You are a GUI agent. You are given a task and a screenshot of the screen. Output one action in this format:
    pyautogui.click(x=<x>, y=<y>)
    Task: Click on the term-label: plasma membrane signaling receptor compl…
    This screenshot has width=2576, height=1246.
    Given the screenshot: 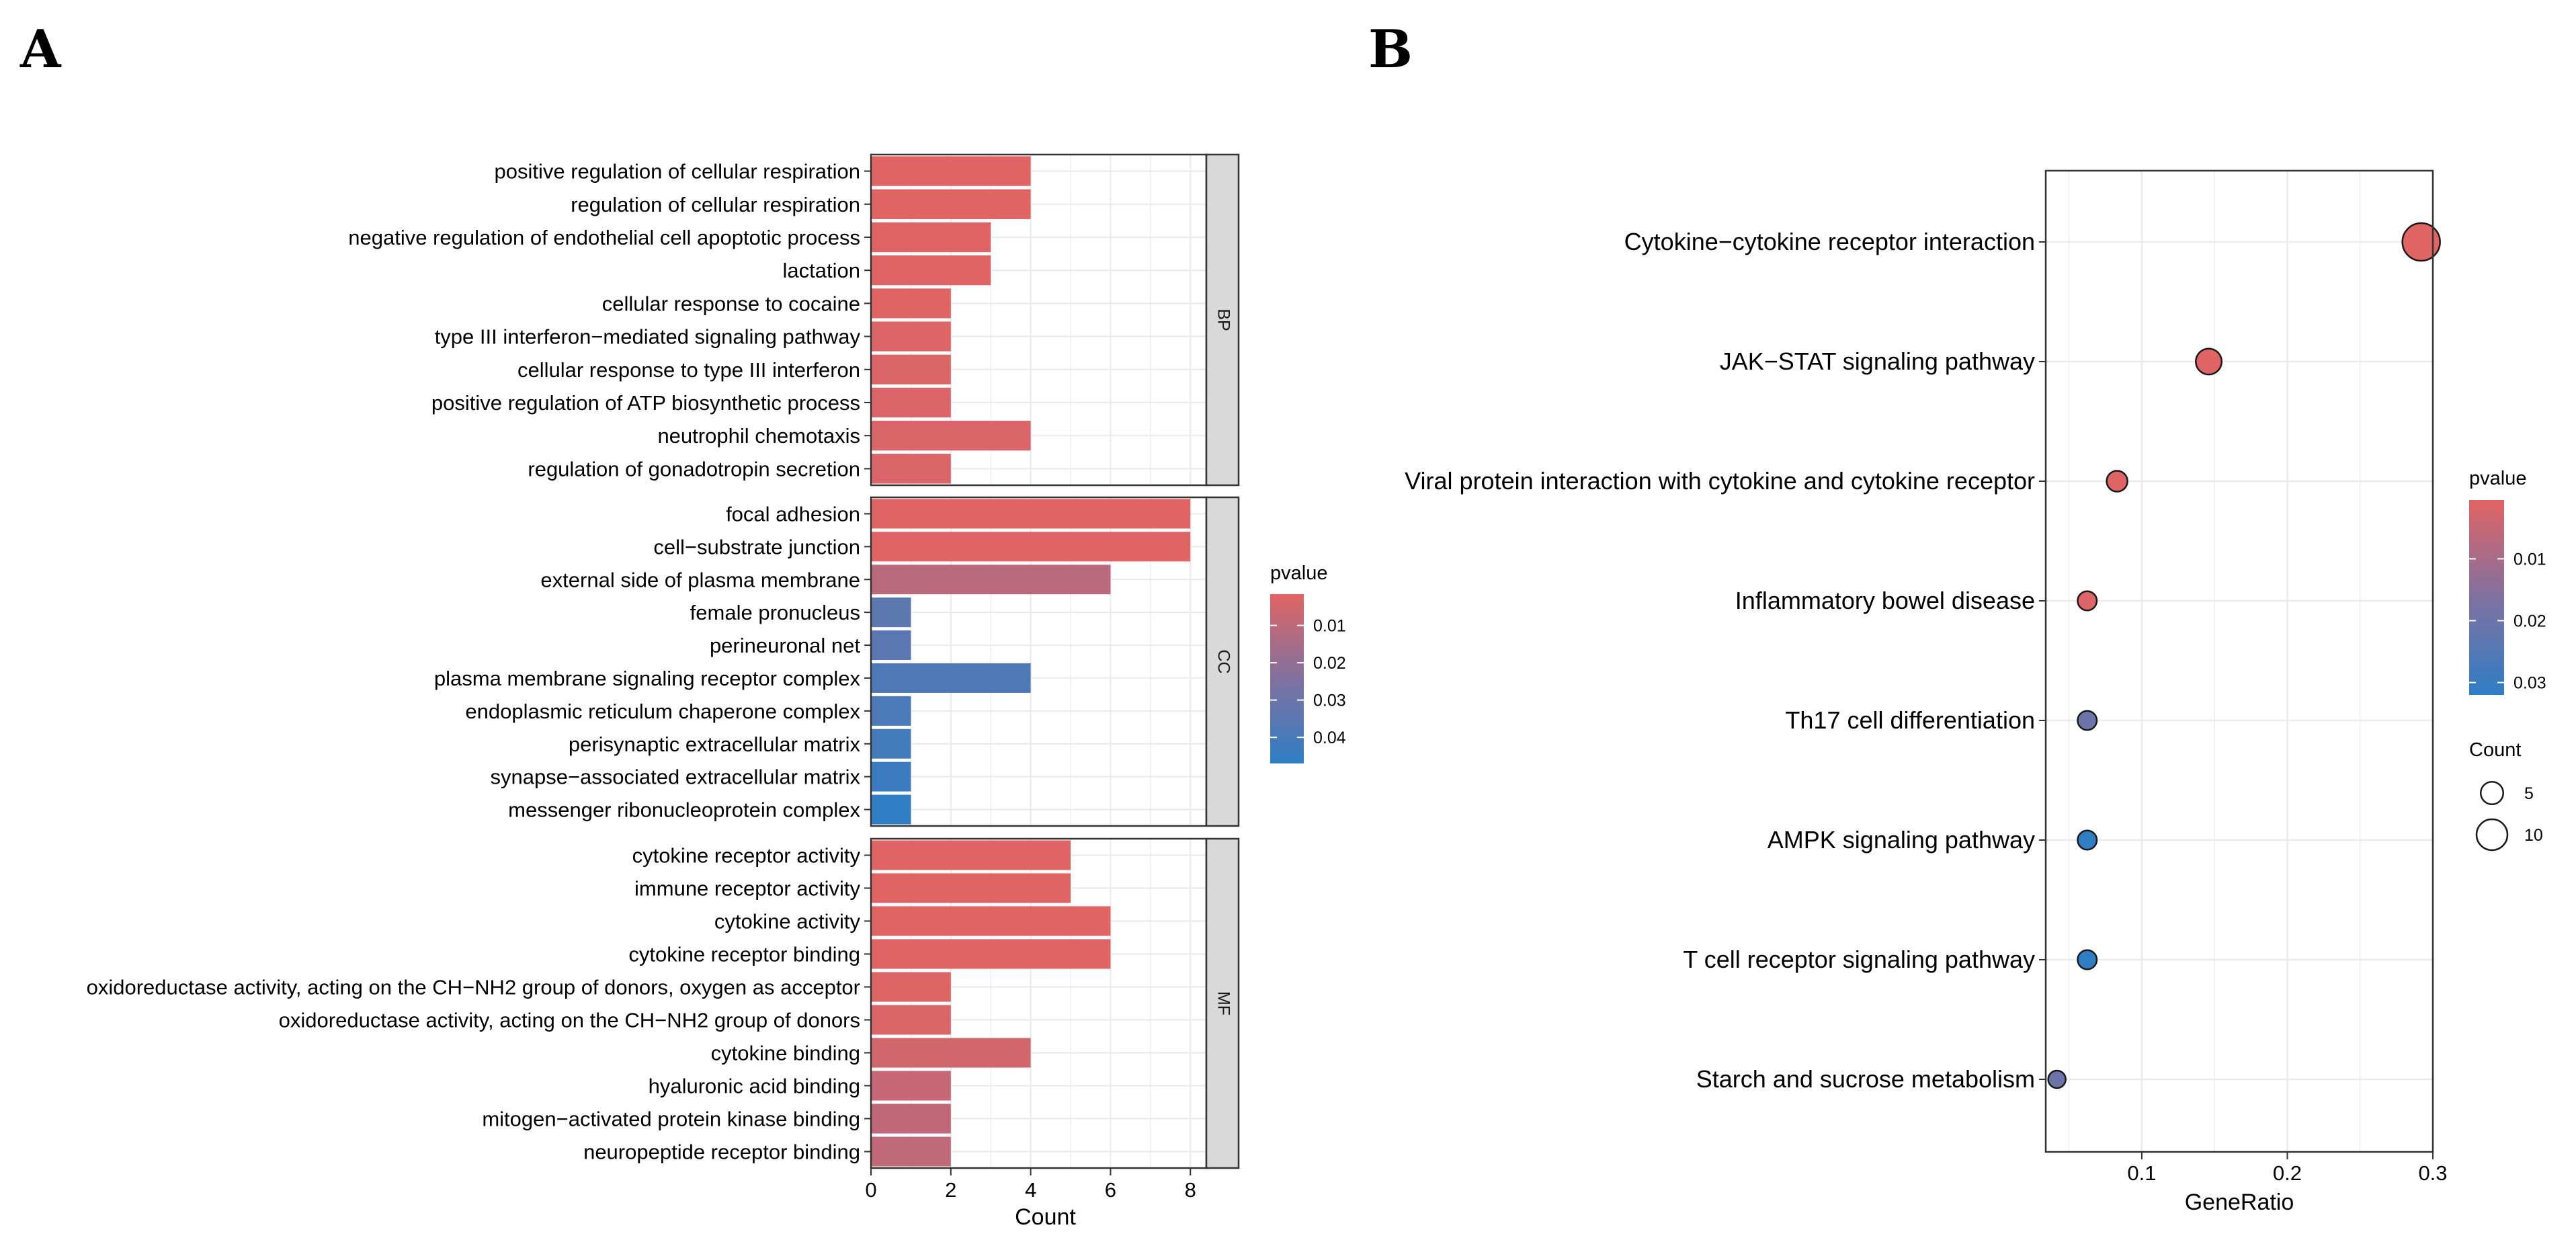 What is the action you would take?
    pyautogui.click(x=647, y=678)
    